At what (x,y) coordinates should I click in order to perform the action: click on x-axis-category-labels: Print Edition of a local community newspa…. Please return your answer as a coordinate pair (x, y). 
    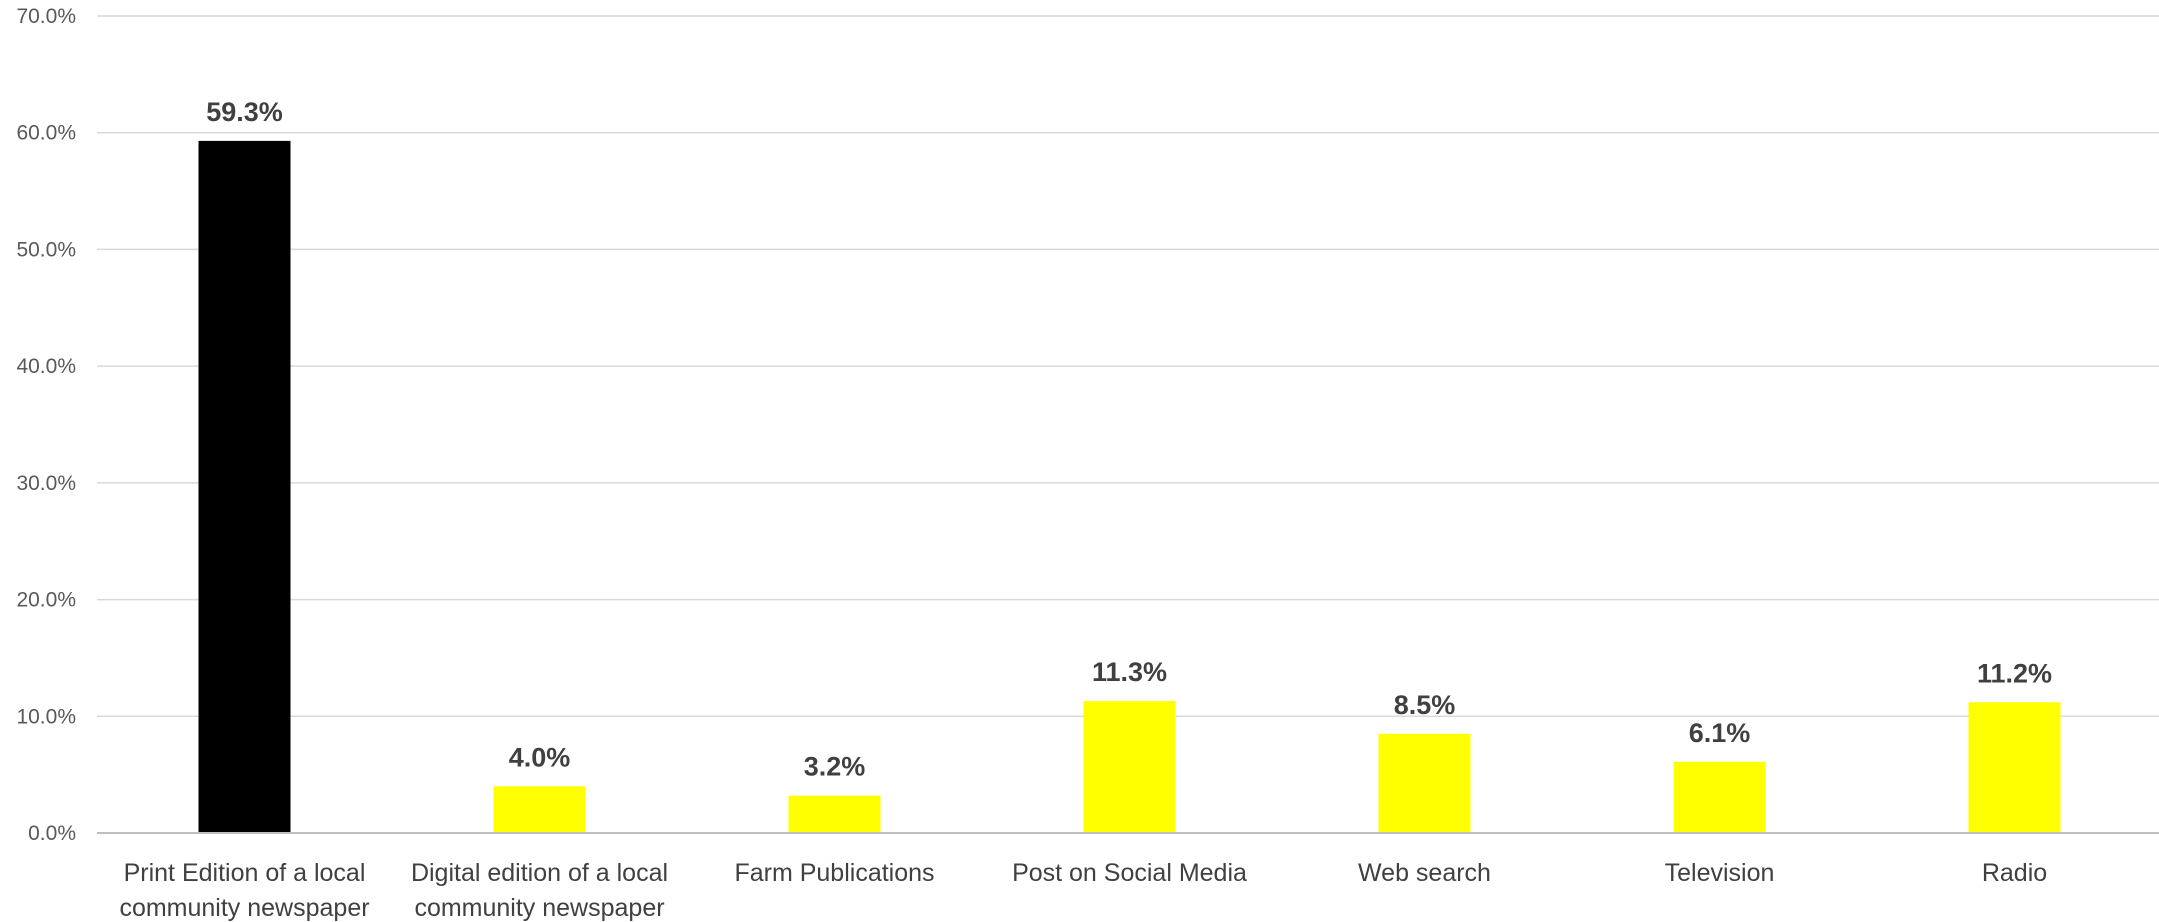
    Looking at the image, I should click on (1083, 890).